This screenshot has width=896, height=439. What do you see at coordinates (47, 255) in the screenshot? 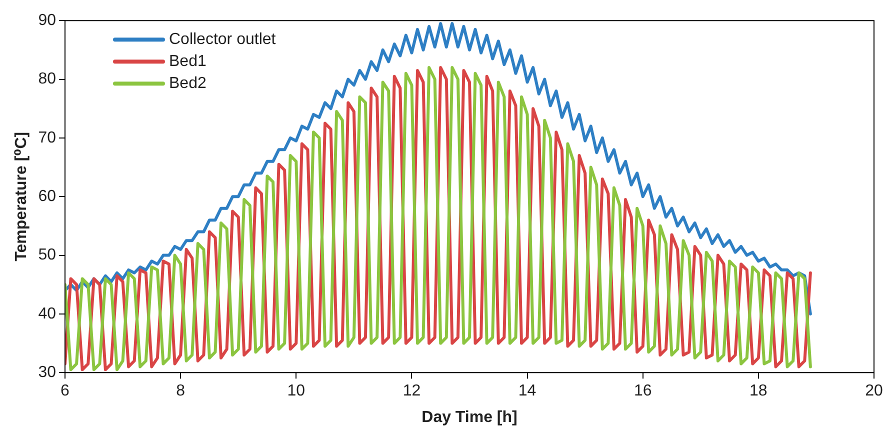
I see `y-tick-label: 50` at bounding box center [47, 255].